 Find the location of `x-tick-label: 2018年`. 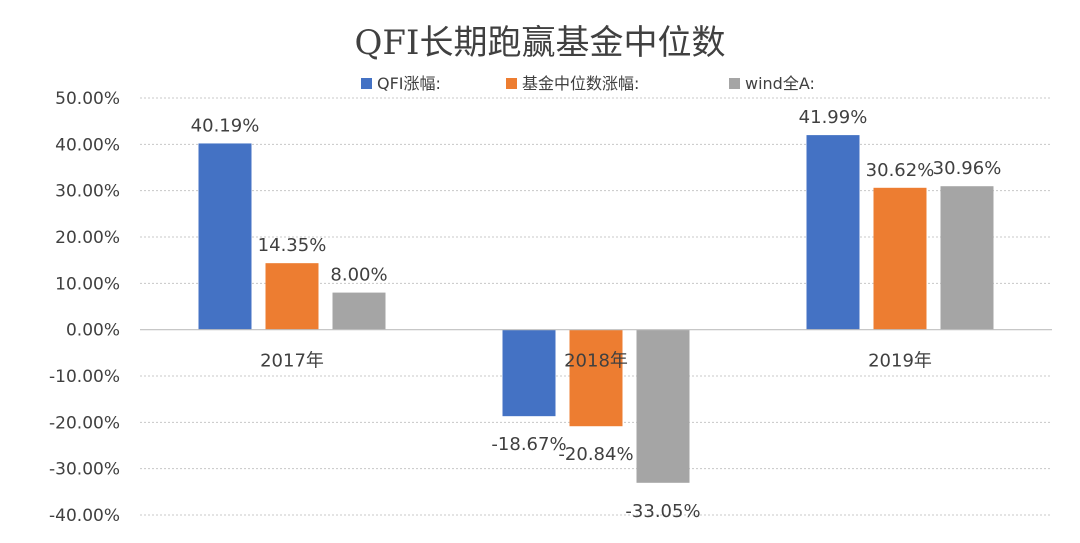

x-tick-label: 2018年 is located at coordinates (596, 361).